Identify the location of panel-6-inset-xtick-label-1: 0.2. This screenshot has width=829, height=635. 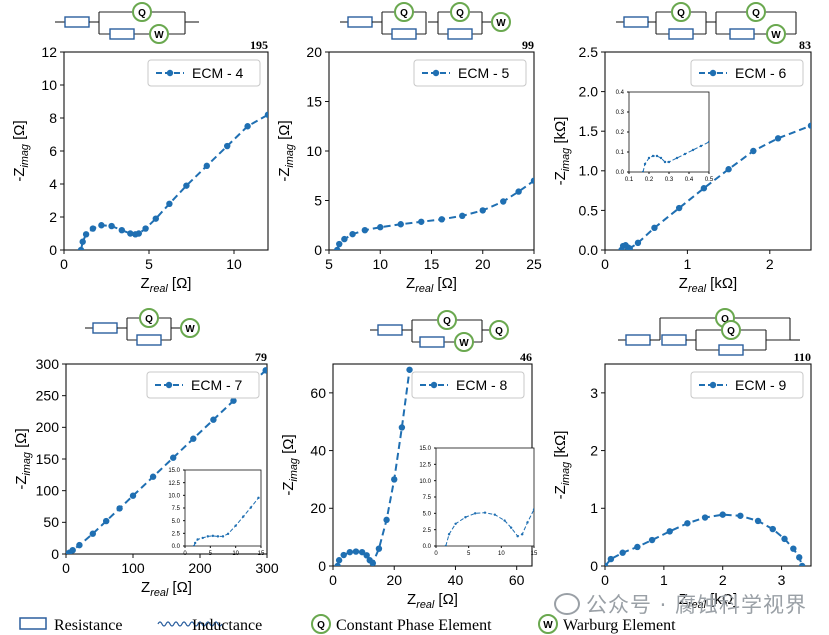
(649, 180).